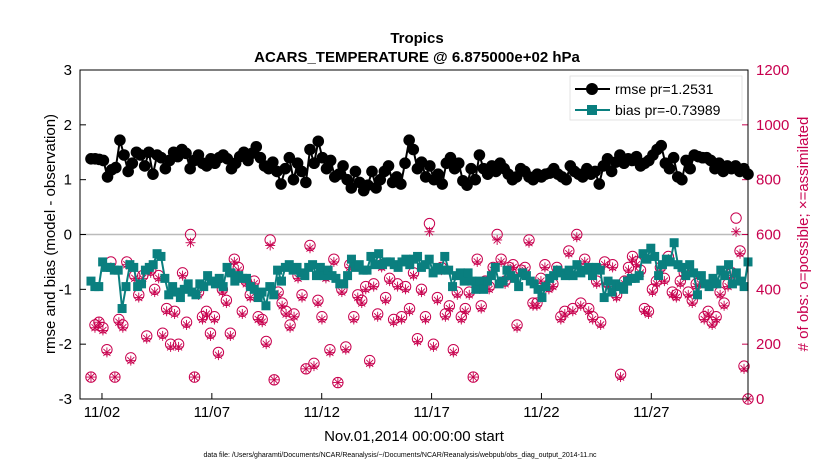  I want to click on legend-rmse-marker, so click(592, 89).